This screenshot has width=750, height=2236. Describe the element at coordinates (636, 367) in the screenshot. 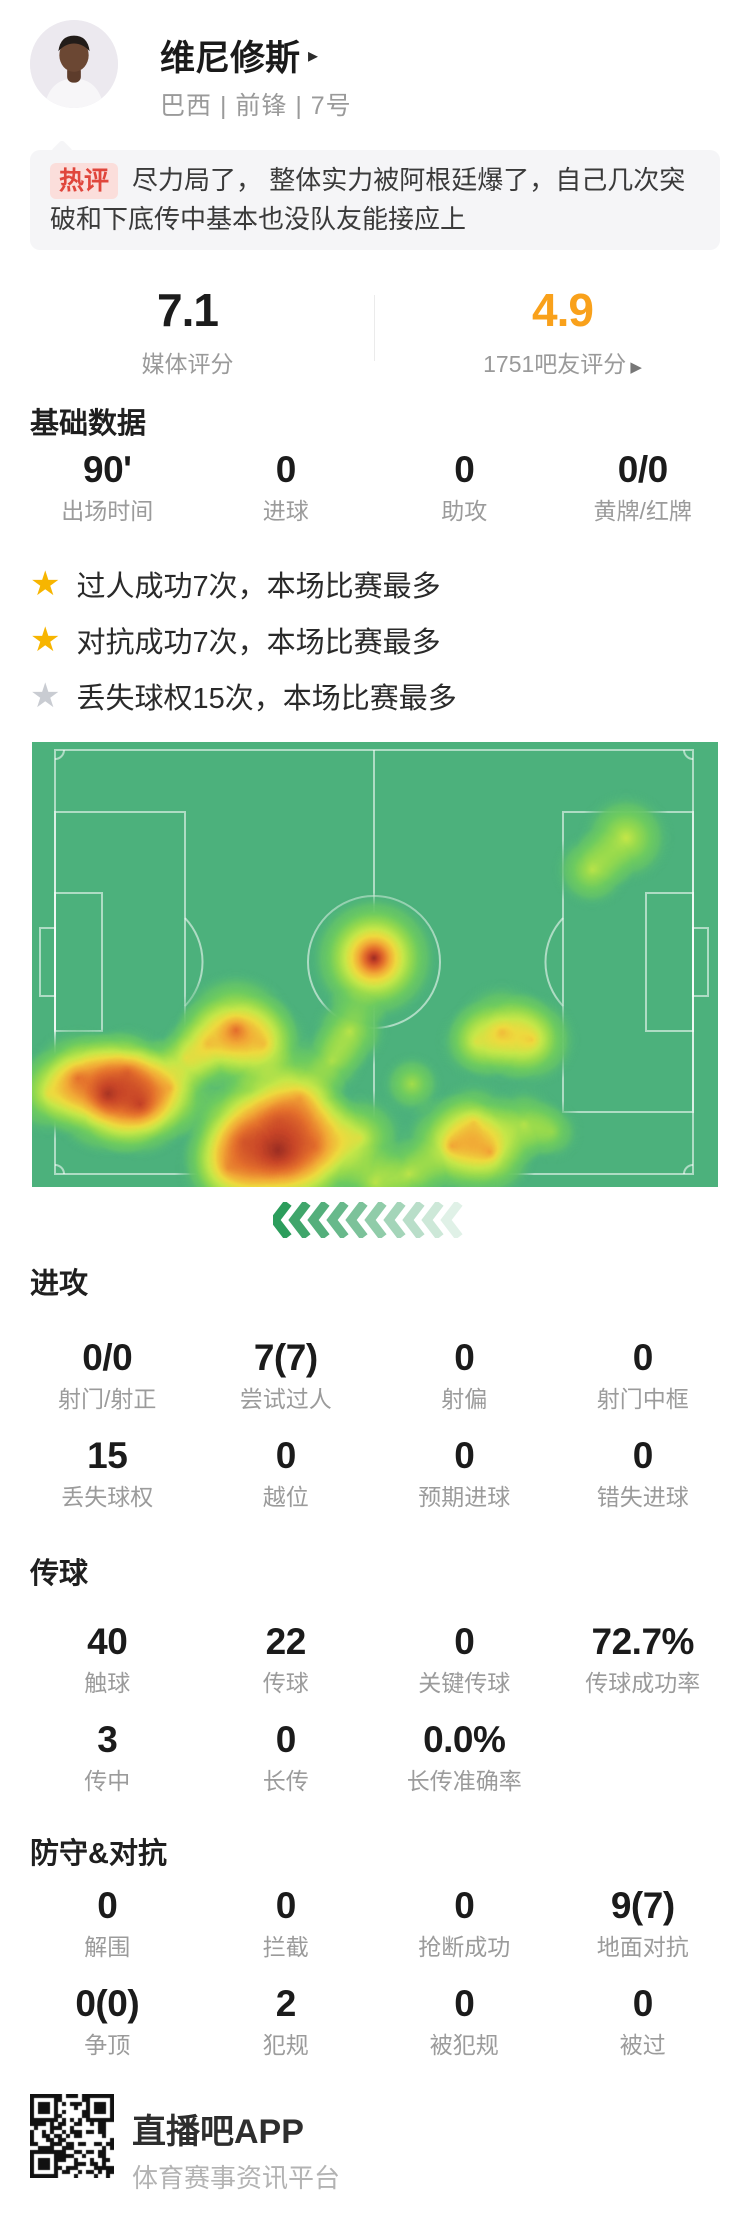

I see `fans-caret-icon: ▶` at that location.